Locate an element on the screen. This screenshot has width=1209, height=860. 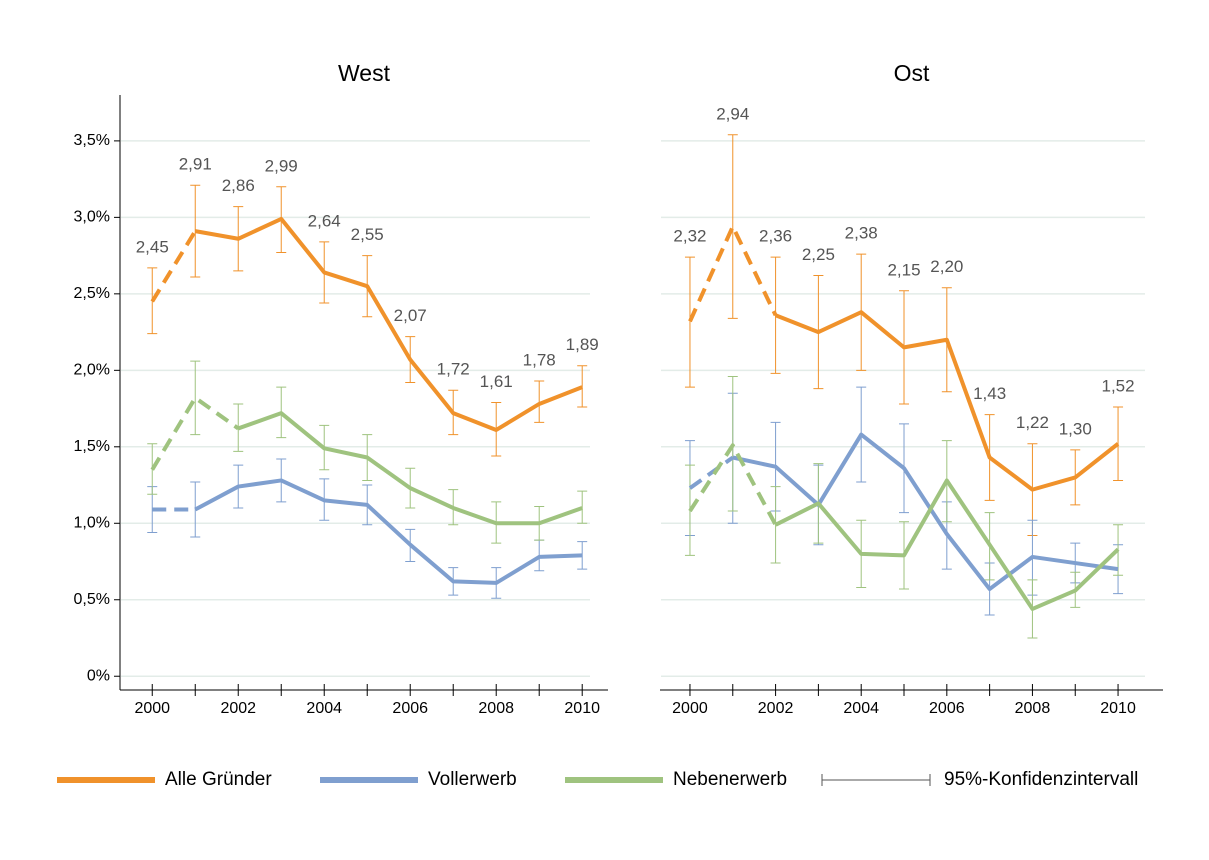
y-tick-label: 0,5% is located at coordinates (92, 599).